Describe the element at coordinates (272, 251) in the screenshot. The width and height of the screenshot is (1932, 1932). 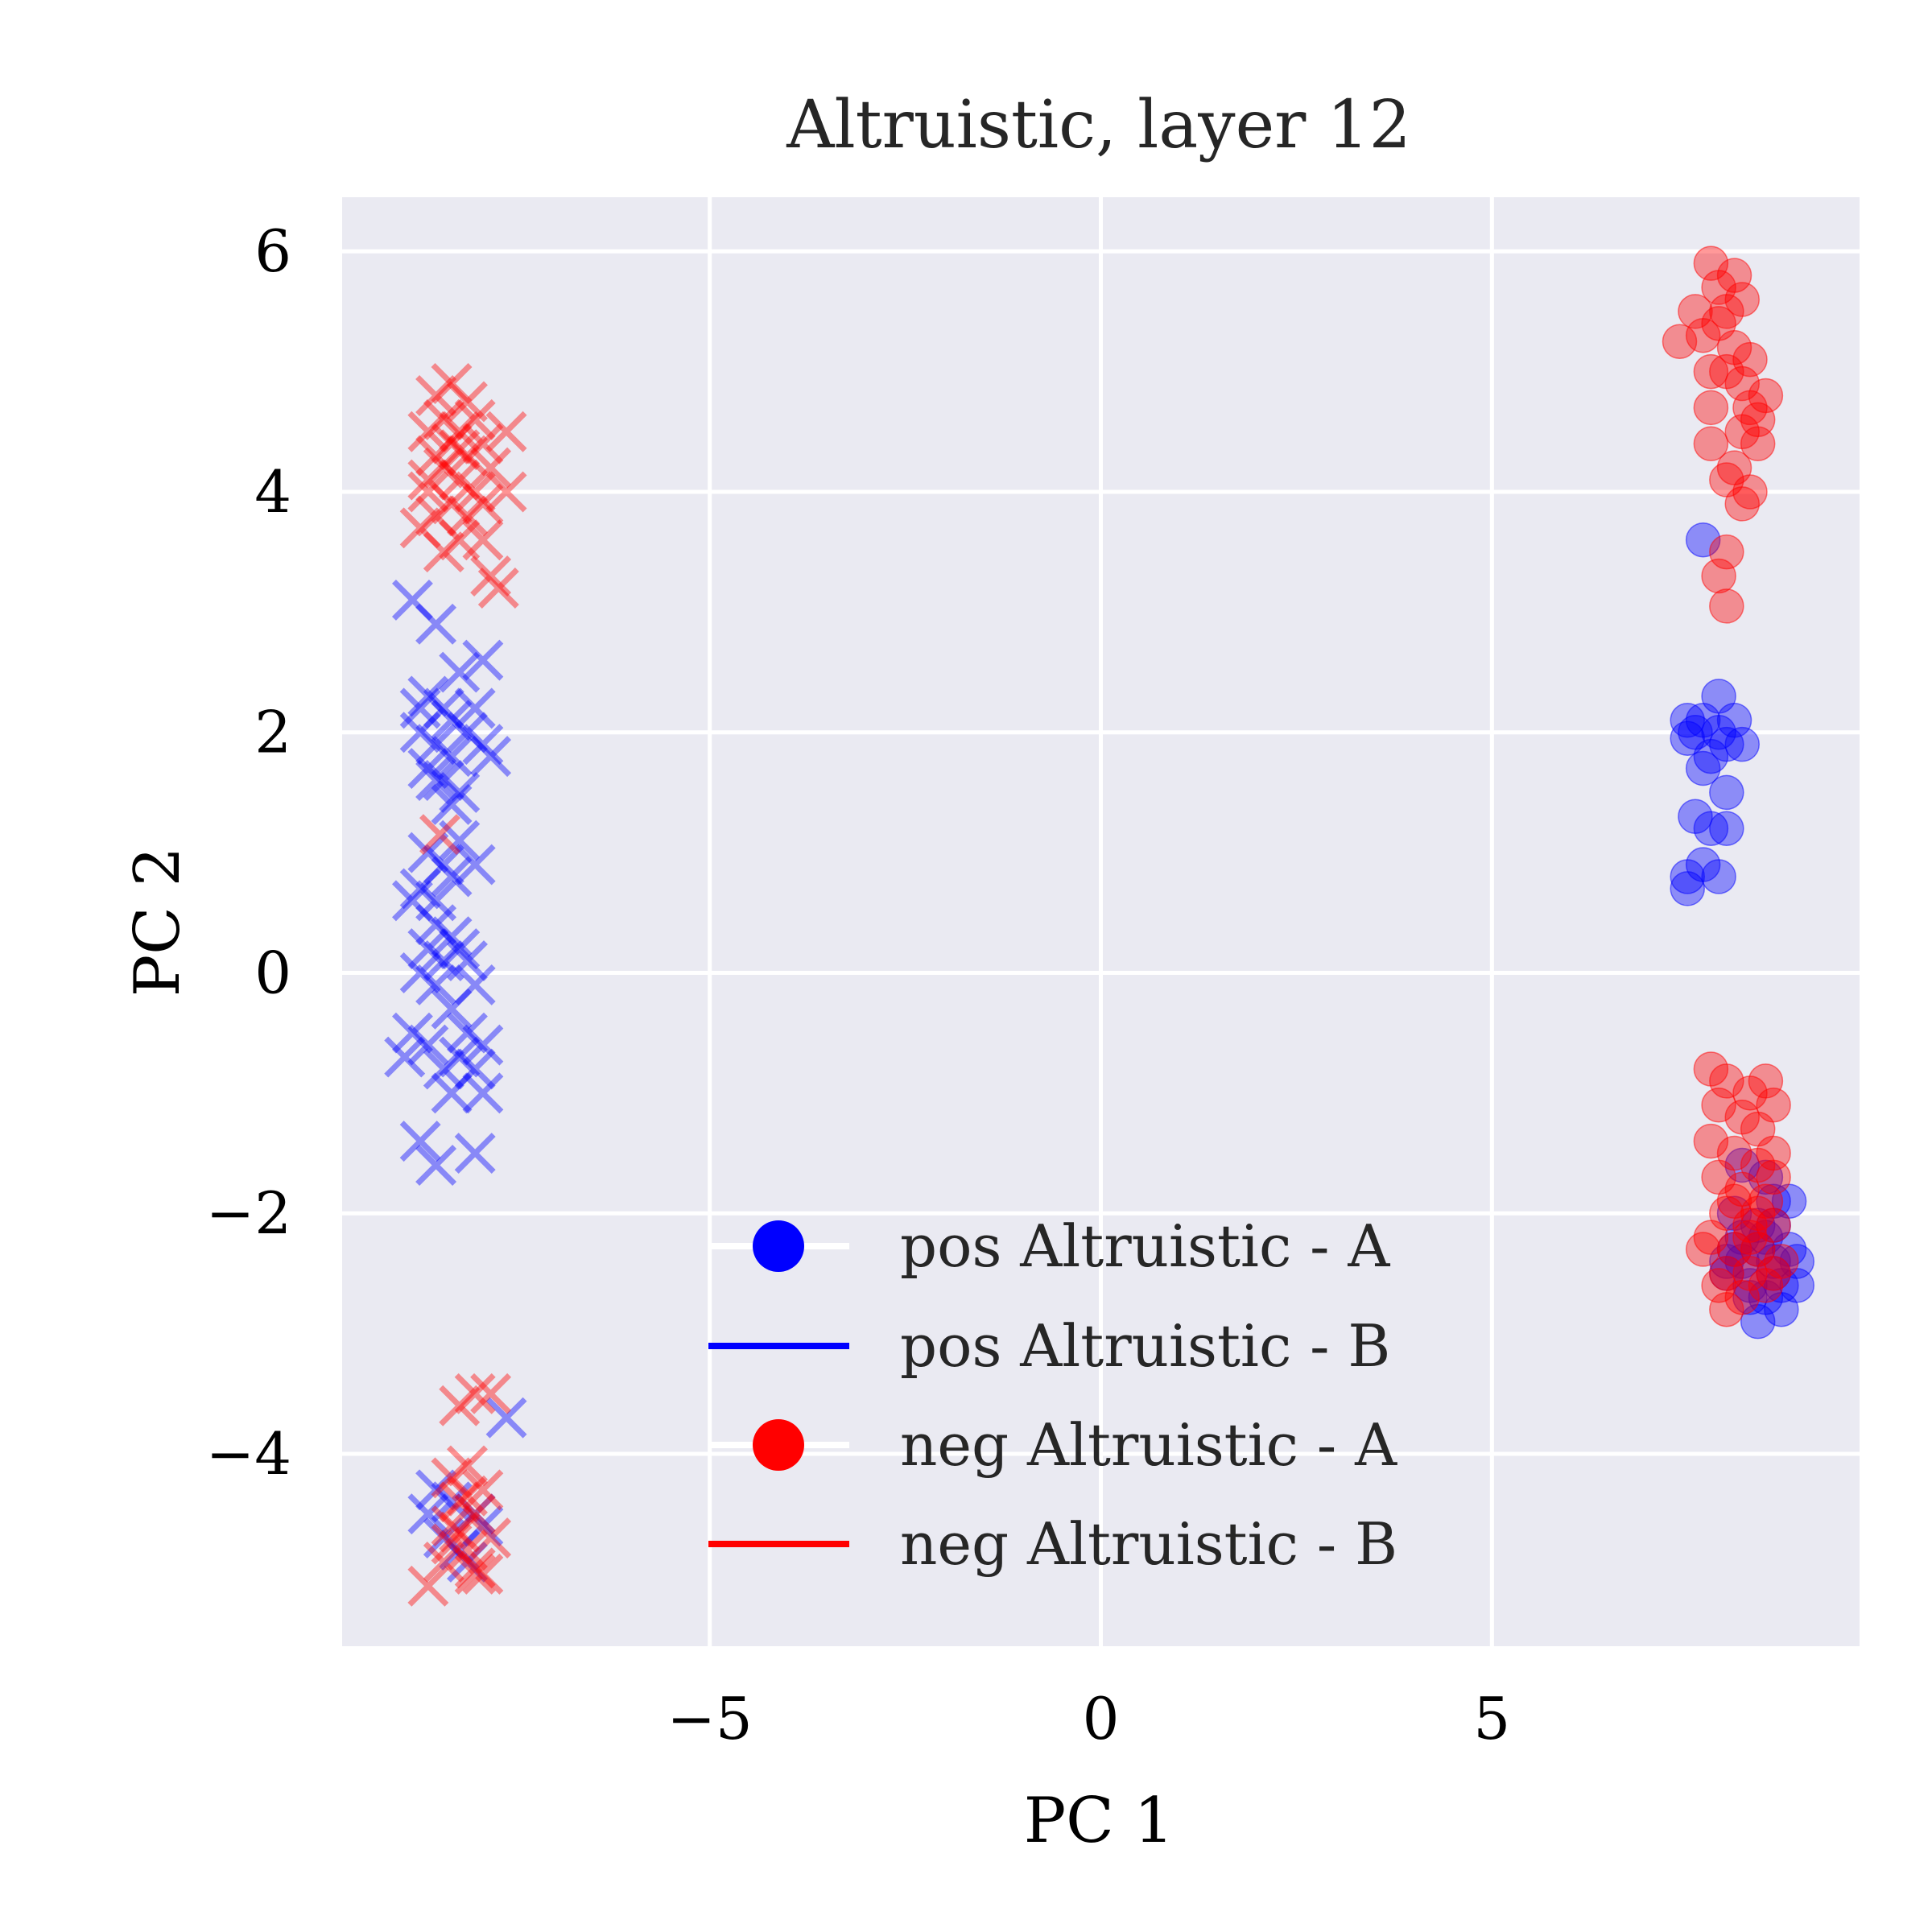
I see `y-tick-label: 6` at that location.